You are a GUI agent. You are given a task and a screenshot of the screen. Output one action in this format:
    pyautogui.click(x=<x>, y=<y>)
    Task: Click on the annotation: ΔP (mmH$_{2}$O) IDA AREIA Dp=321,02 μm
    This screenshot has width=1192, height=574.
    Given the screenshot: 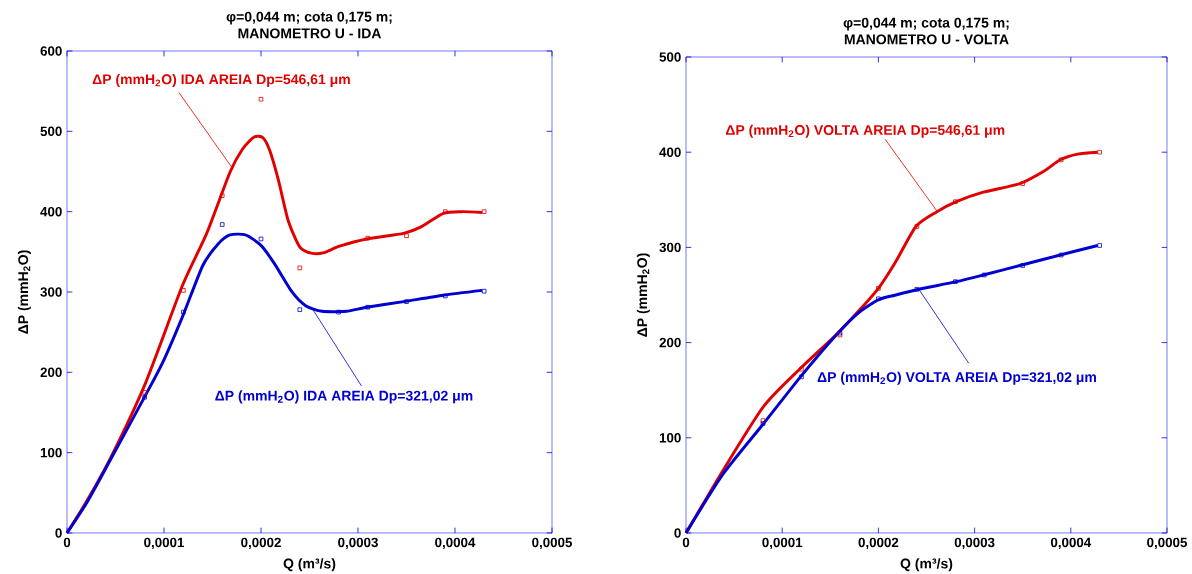 What is the action you would take?
    pyautogui.click(x=344, y=397)
    